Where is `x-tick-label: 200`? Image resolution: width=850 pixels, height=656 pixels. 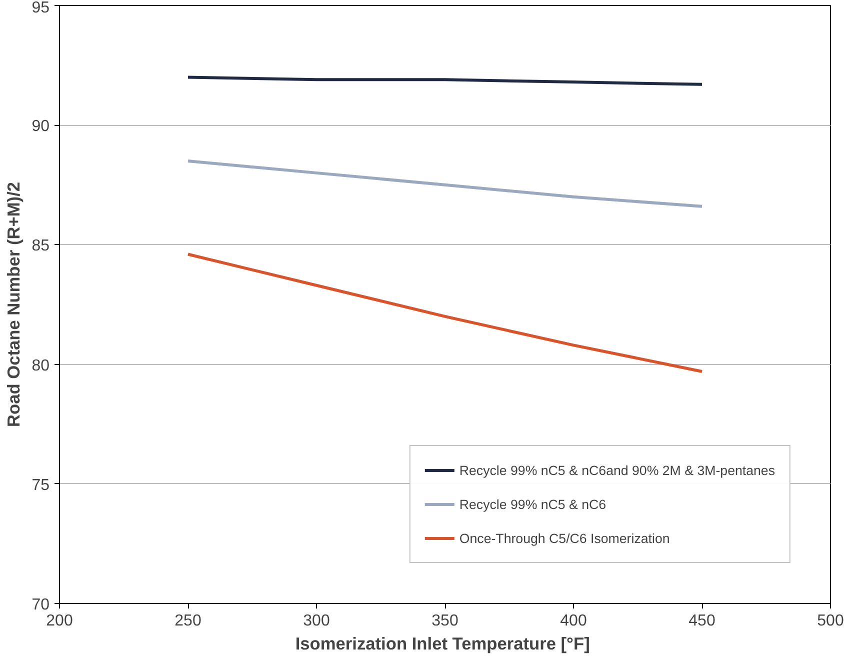 x-tick-label: 200 is located at coordinates (59, 621).